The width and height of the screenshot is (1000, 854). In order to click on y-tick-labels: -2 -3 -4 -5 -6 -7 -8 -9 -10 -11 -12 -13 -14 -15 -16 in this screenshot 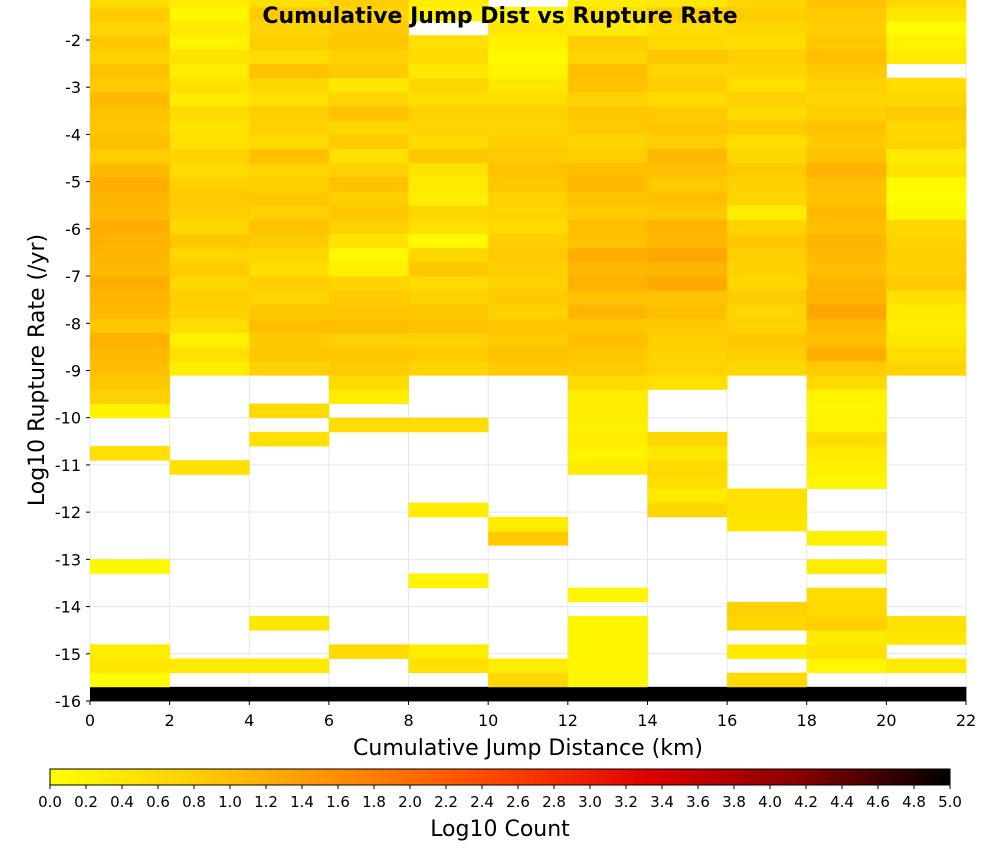, I will do `click(72, 371)`.